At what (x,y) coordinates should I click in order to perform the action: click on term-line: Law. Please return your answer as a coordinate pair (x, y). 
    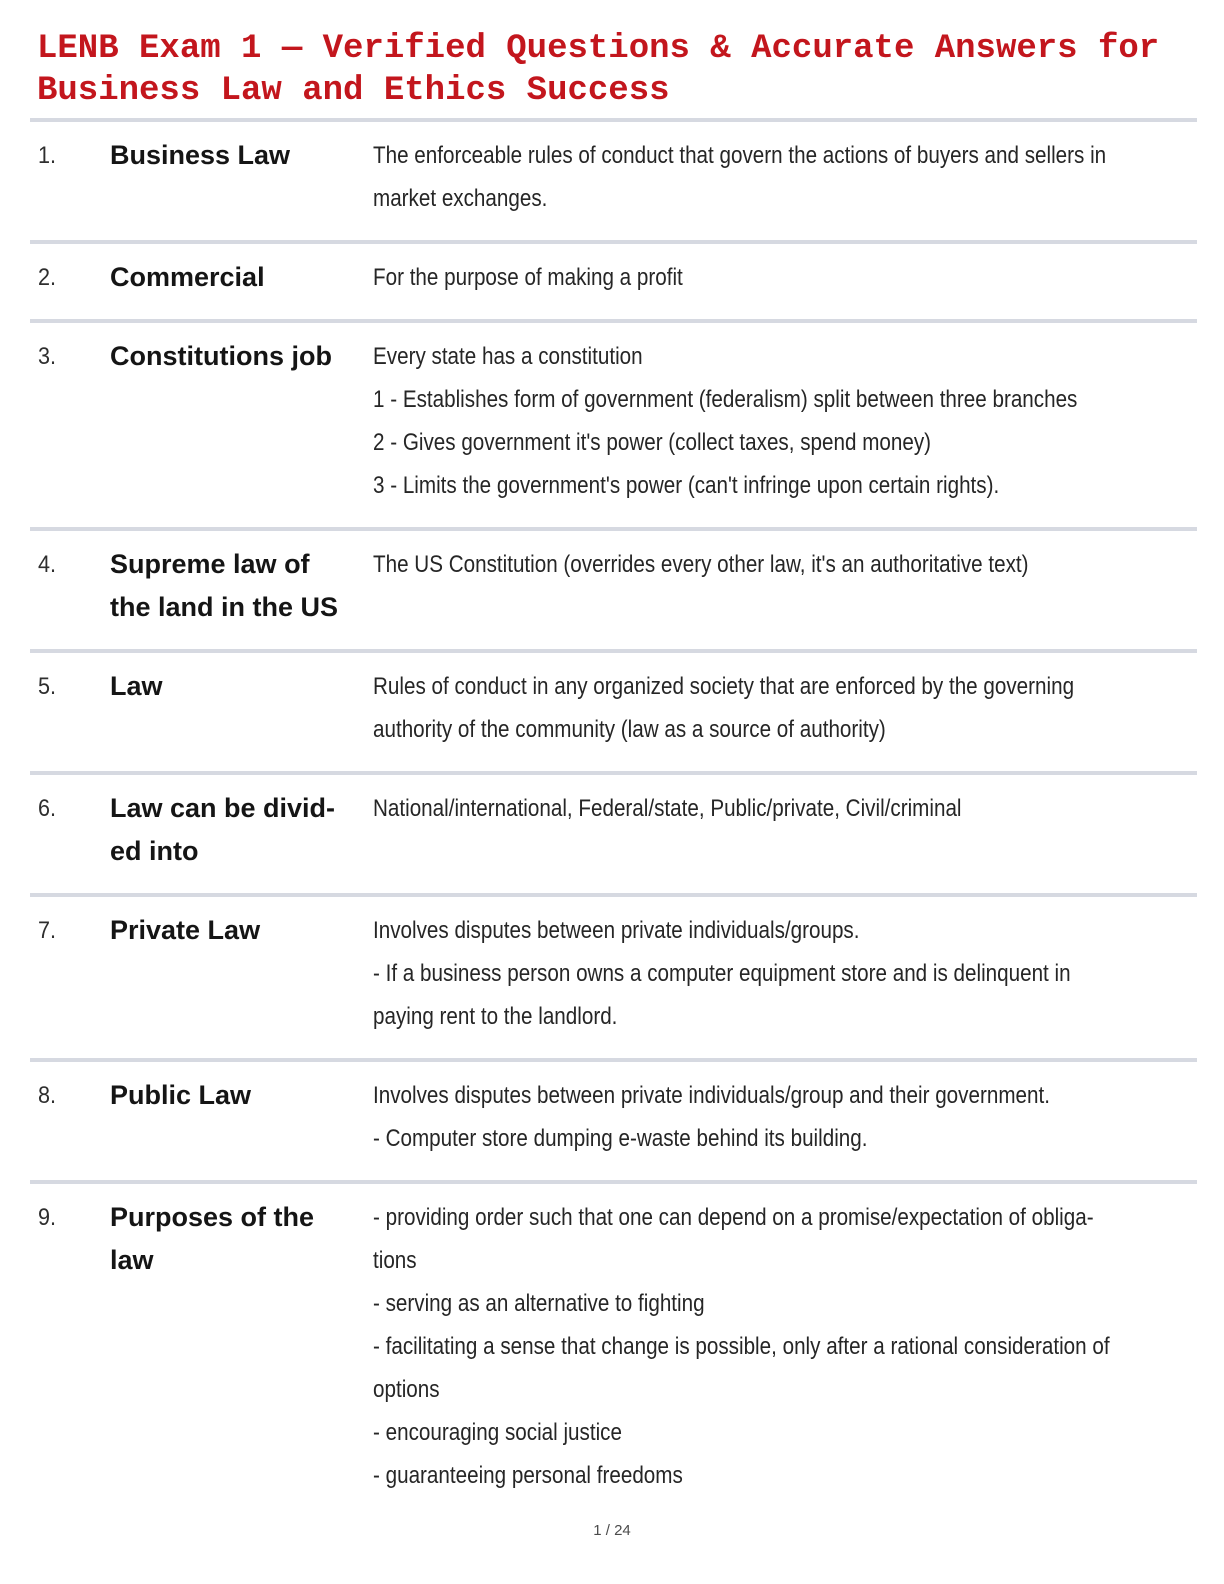
    Looking at the image, I should click on (136, 686).